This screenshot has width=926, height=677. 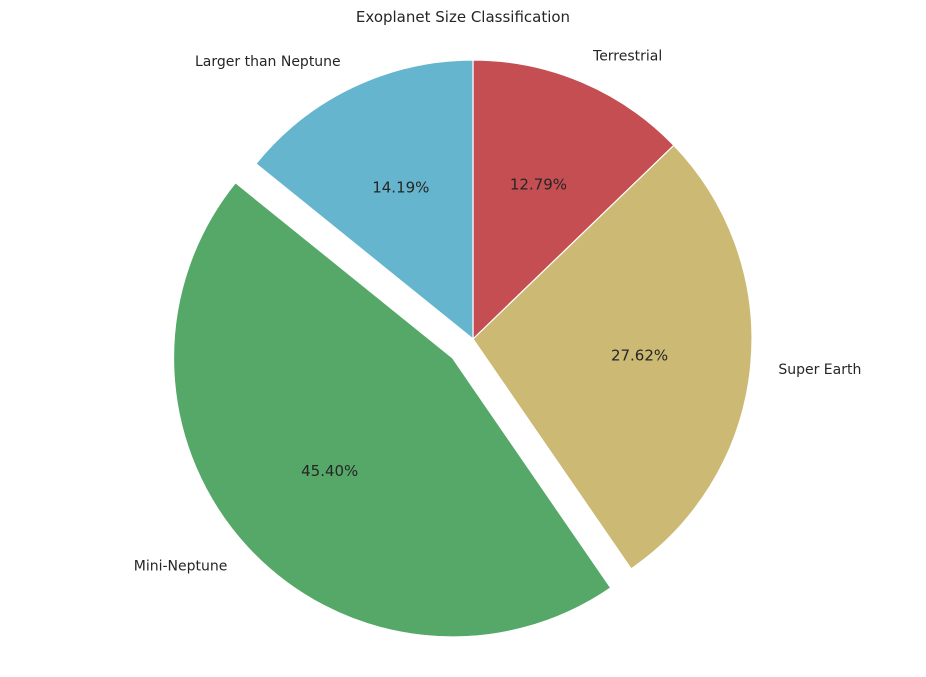 I want to click on pct-label-super-earth: 27.62%, so click(x=639, y=355).